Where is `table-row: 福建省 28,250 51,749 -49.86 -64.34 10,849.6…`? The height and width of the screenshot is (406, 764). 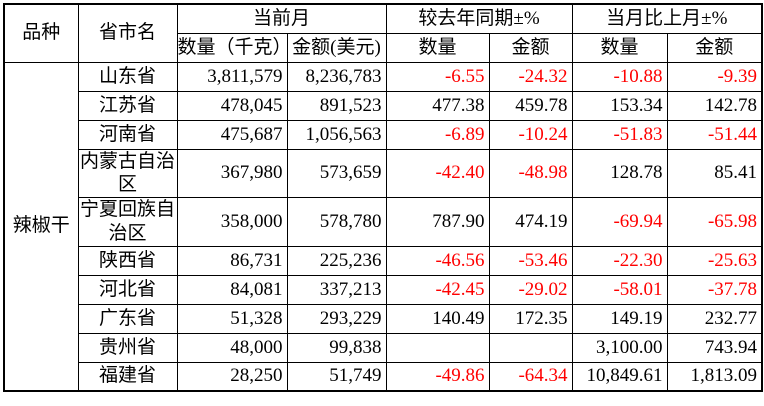
table-row: 福建省 28,250 51,749 -49.86 -64.34 10,849.6… is located at coordinates (383, 376).